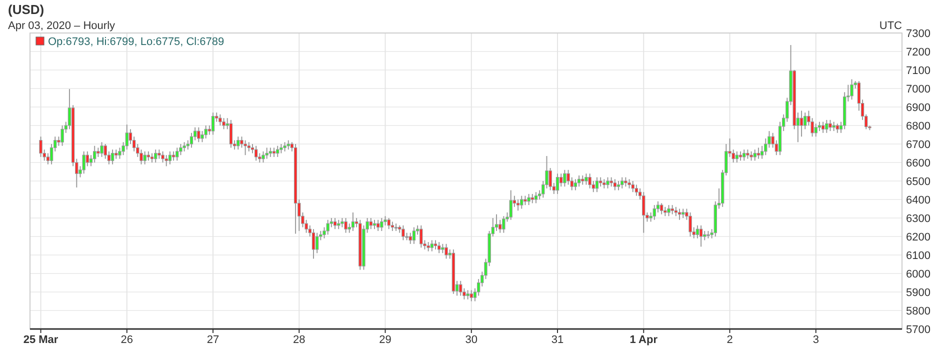 The height and width of the screenshot is (348, 940). I want to click on y-tick-label: 6600, so click(918, 163).